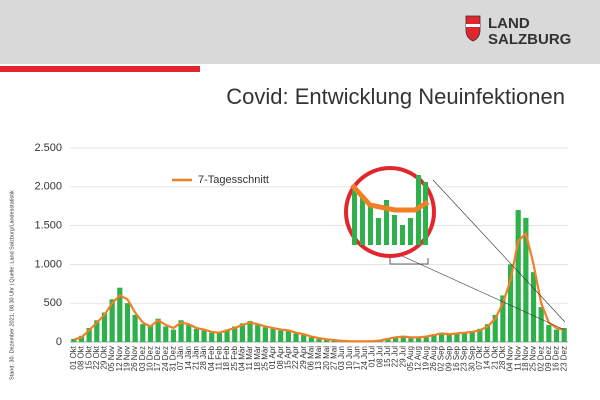 This screenshot has height=400, width=600. I want to click on x-tick-label: 12 Aug, so click(418, 358).